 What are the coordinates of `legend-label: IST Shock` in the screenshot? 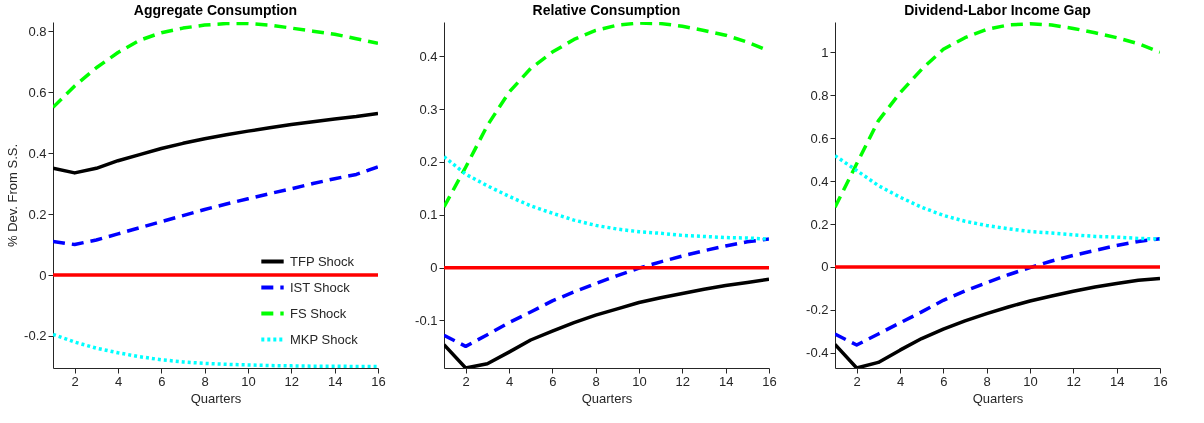 It's located at (320, 287).